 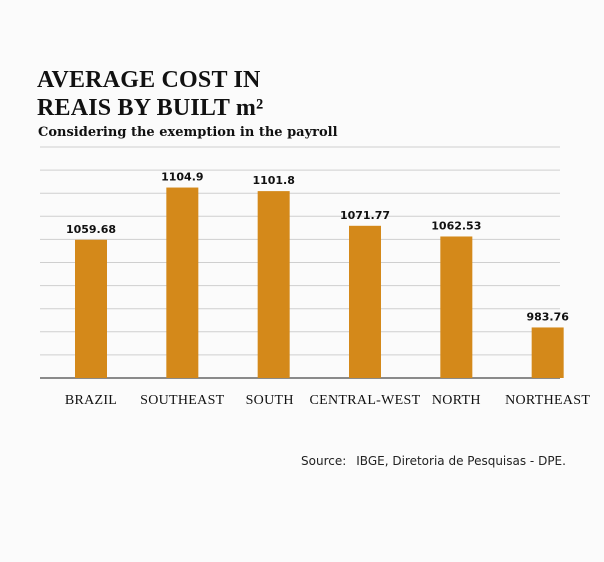 I want to click on bar-southeast, so click(x=182, y=282).